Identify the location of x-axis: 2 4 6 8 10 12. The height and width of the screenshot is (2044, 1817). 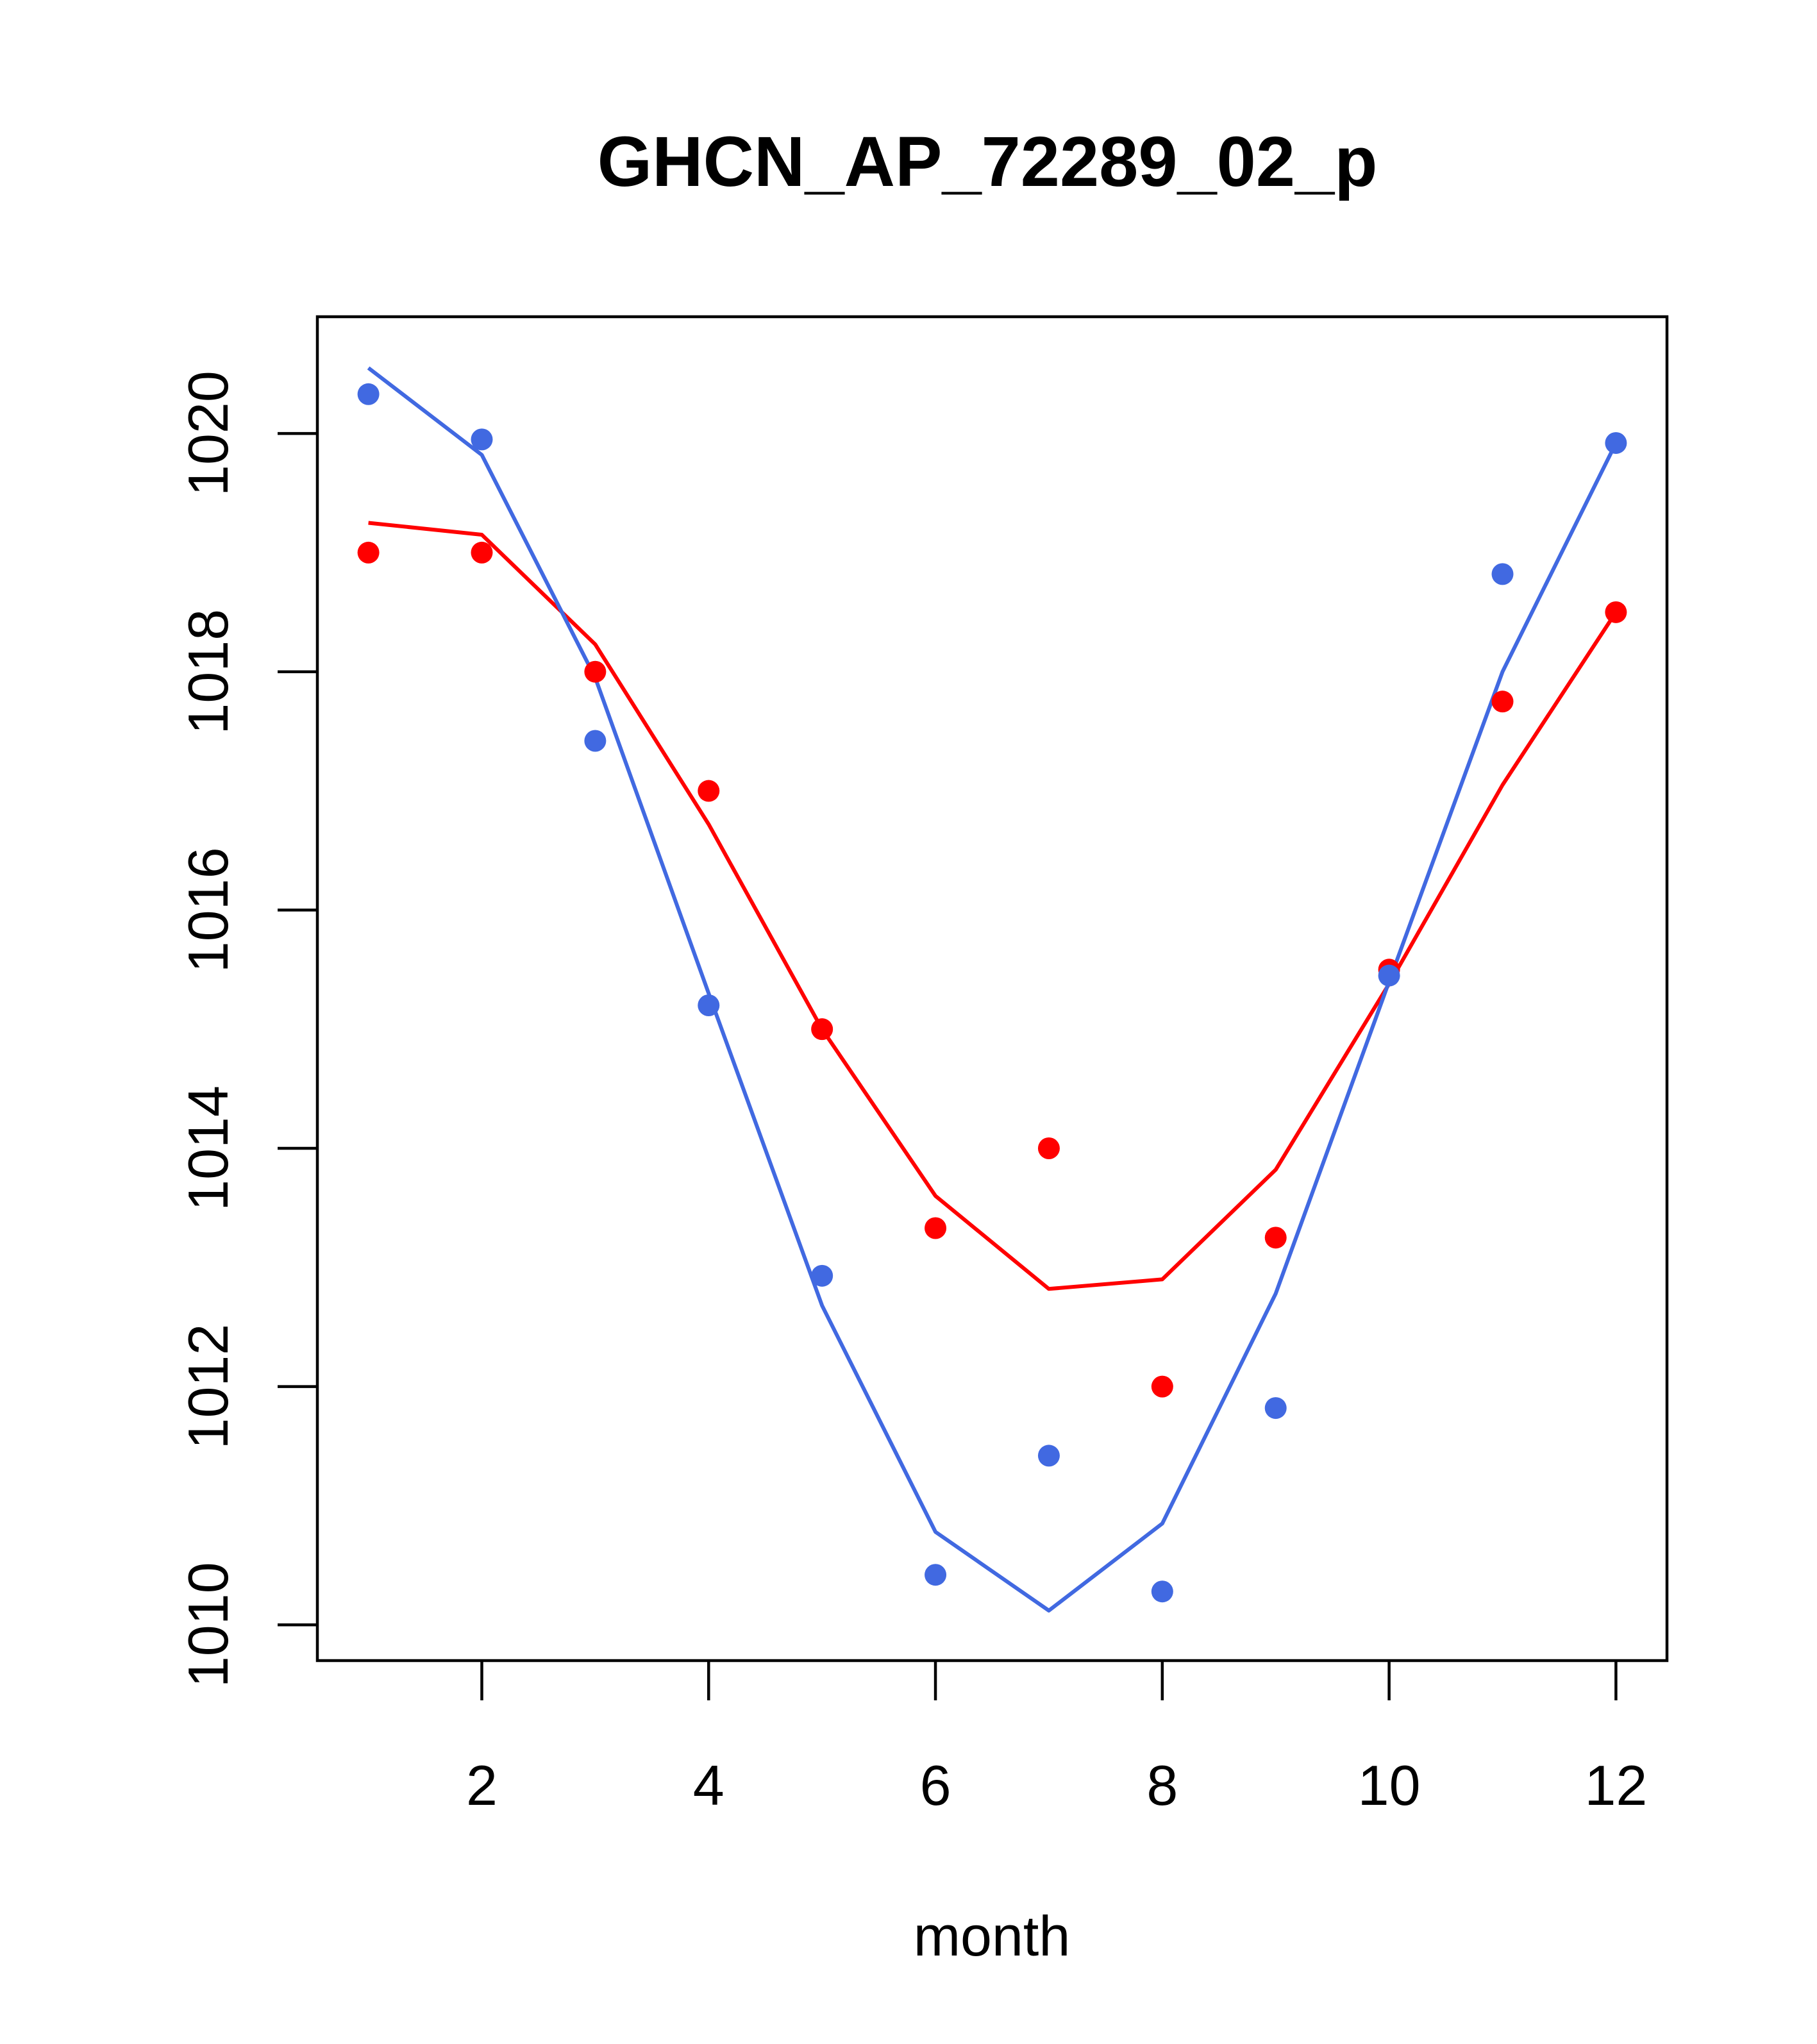
(1057, 1739).